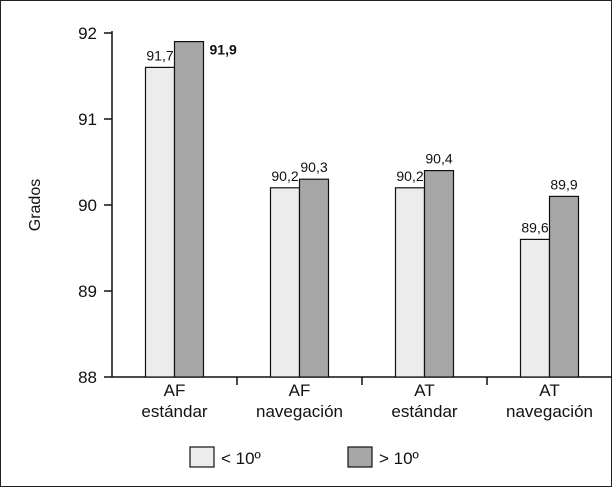 This screenshot has width=612, height=487. What do you see at coordinates (87, 377) in the screenshot?
I see `y-tick-label: 88` at bounding box center [87, 377].